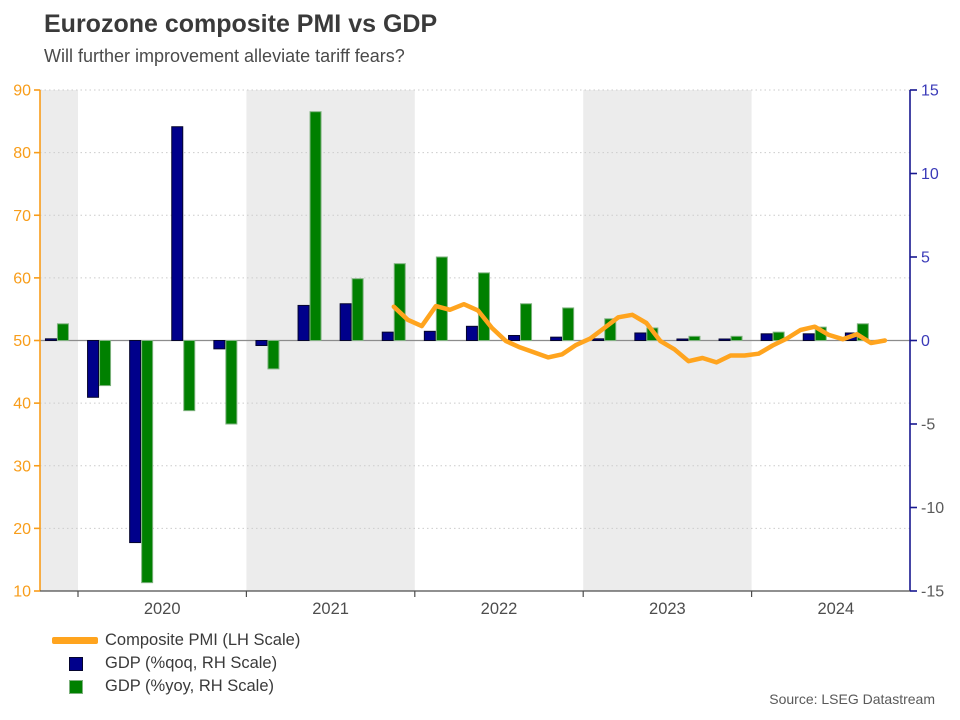 The height and width of the screenshot is (720, 960). Describe the element at coordinates (177, 233) in the screenshot. I see `gdp-qoq-bar-2020Q3` at that location.